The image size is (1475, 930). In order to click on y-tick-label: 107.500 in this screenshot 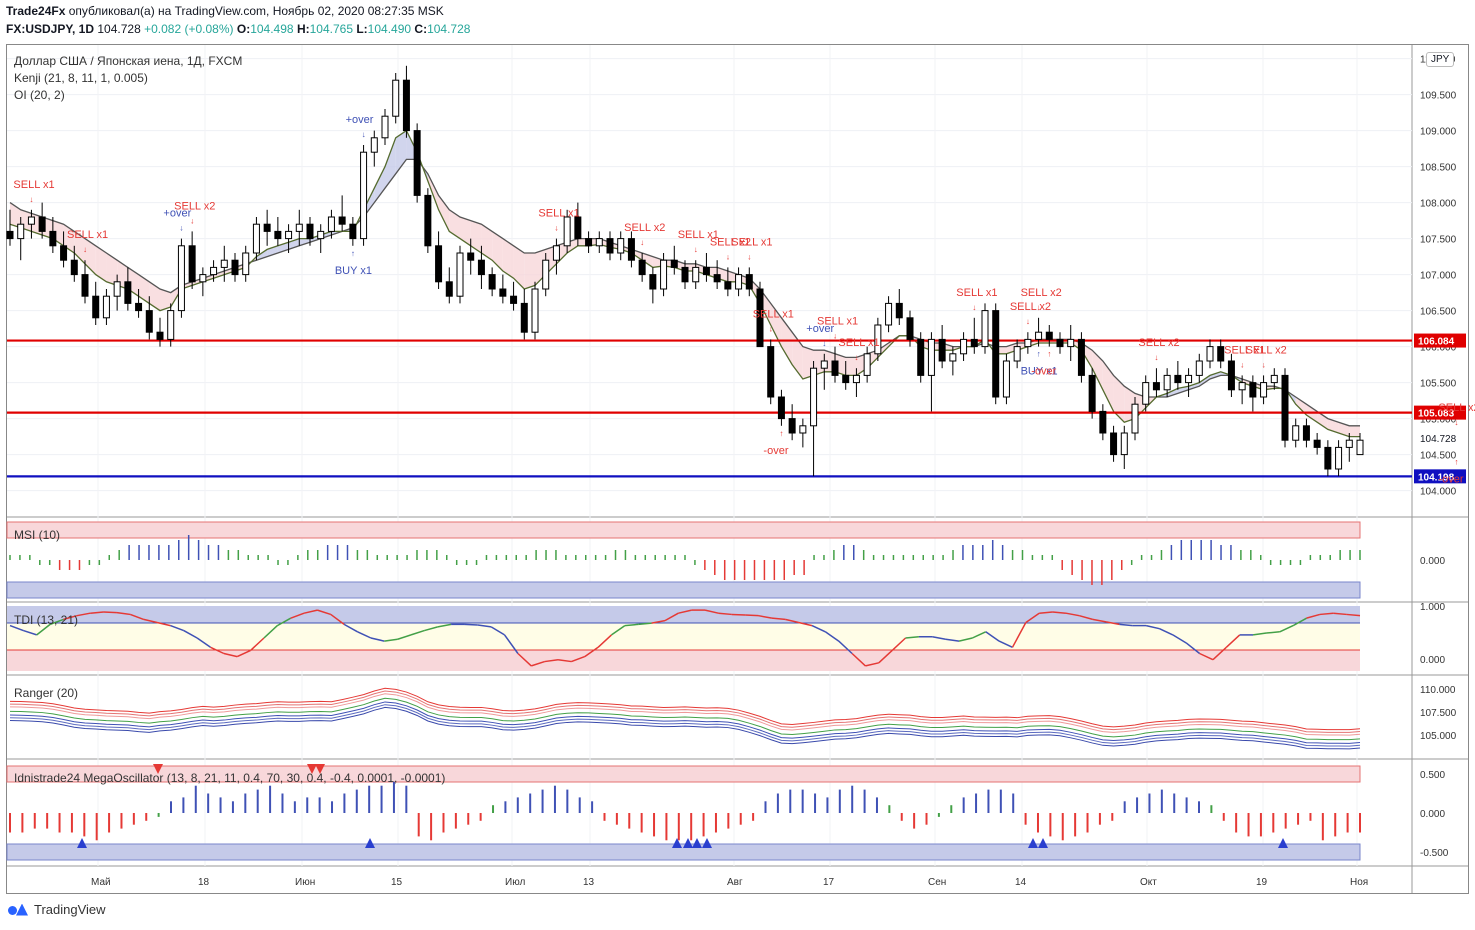, I will do `click(1438, 240)`.